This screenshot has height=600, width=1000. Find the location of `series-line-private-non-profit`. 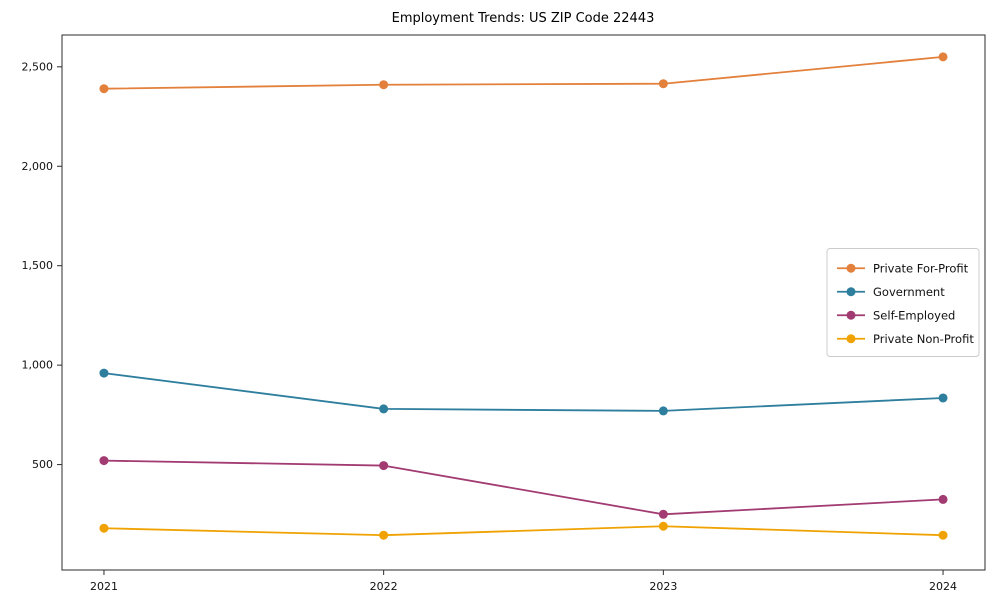

series-line-private-non-profit is located at coordinates (523, 531).